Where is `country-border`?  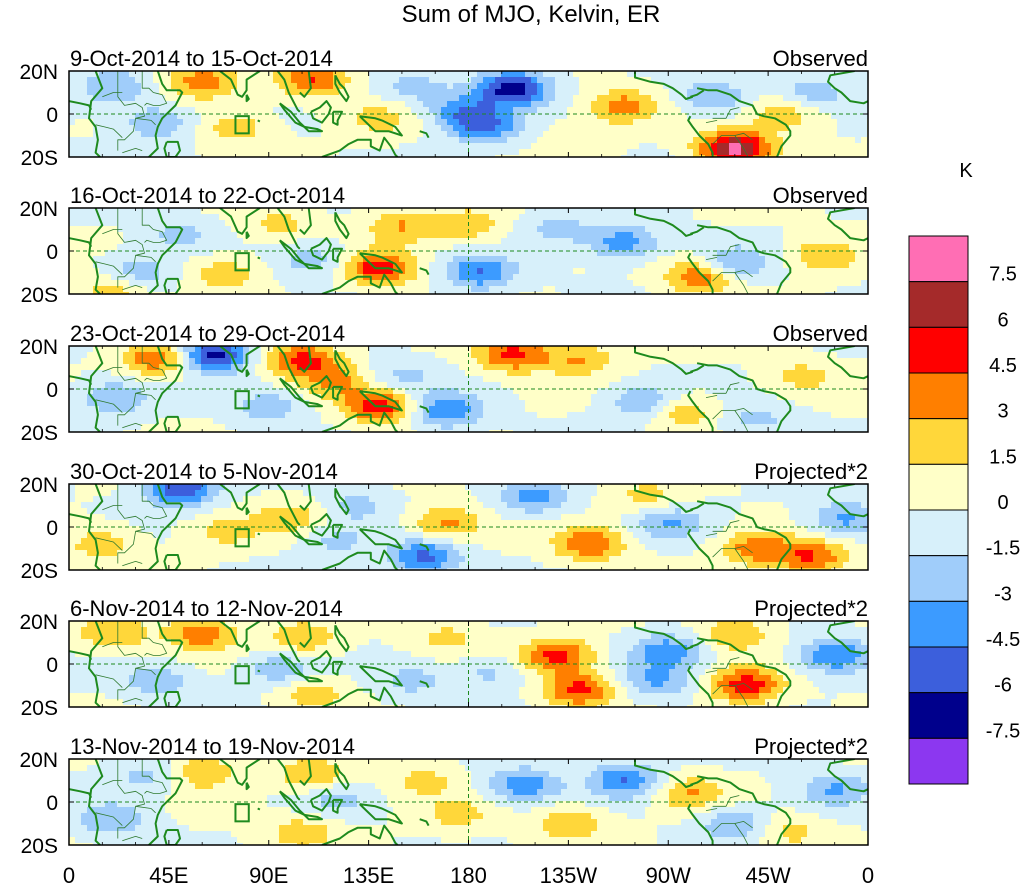
country-border is located at coordinates (743, 136).